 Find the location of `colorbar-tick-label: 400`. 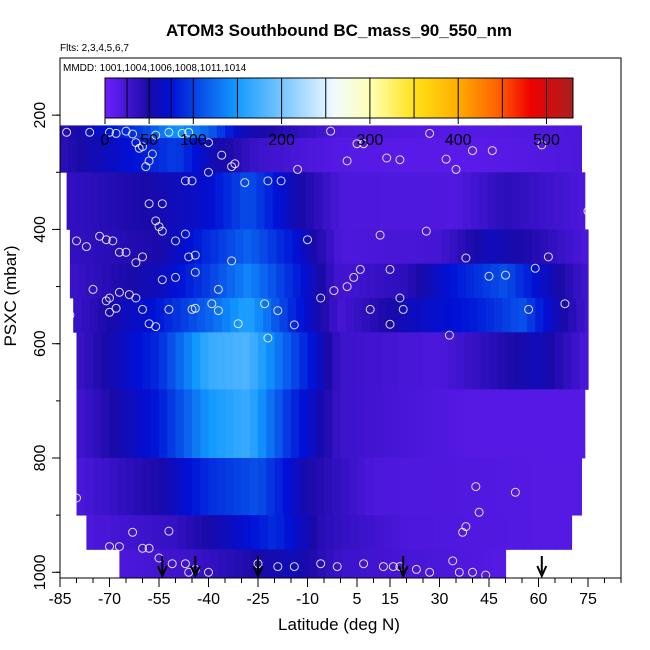

colorbar-tick-label: 400 is located at coordinates (458, 140).